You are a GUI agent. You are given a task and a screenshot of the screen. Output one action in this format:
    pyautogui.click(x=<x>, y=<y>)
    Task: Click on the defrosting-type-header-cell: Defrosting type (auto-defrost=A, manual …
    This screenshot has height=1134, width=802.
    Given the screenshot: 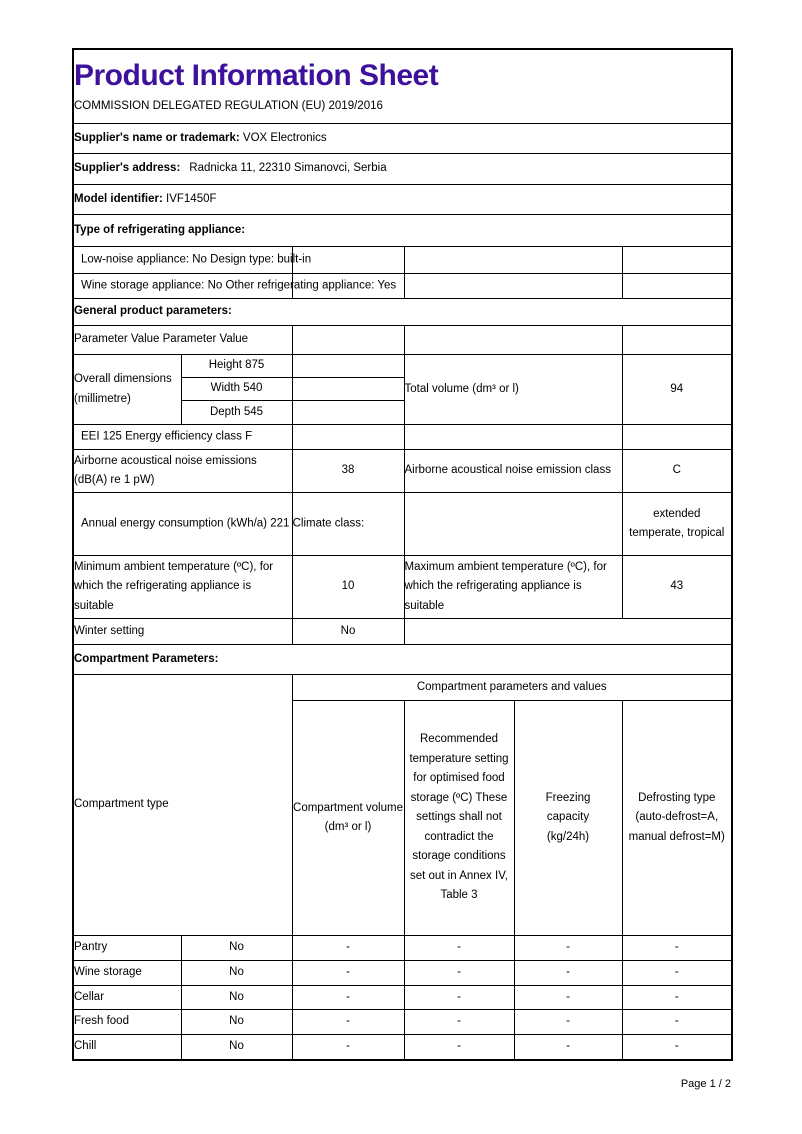 What is the action you would take?
    pyautogui.click(x=677, y=818)
    